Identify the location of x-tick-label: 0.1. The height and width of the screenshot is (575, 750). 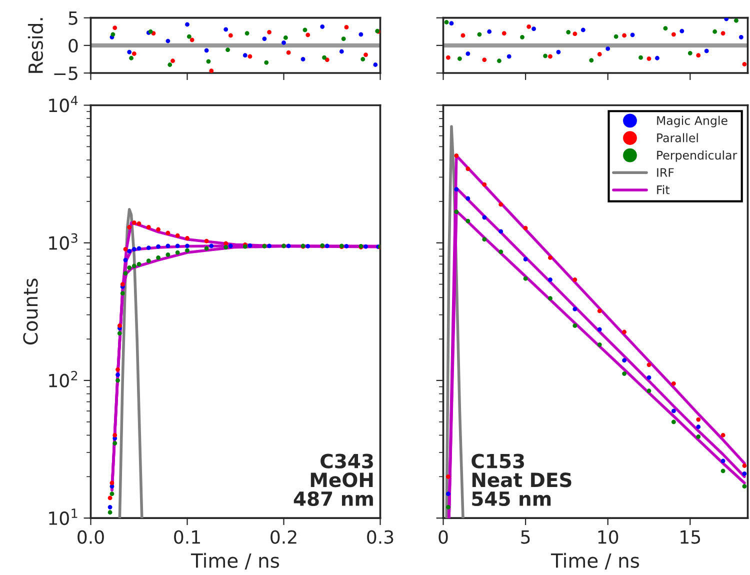
(187, 537).